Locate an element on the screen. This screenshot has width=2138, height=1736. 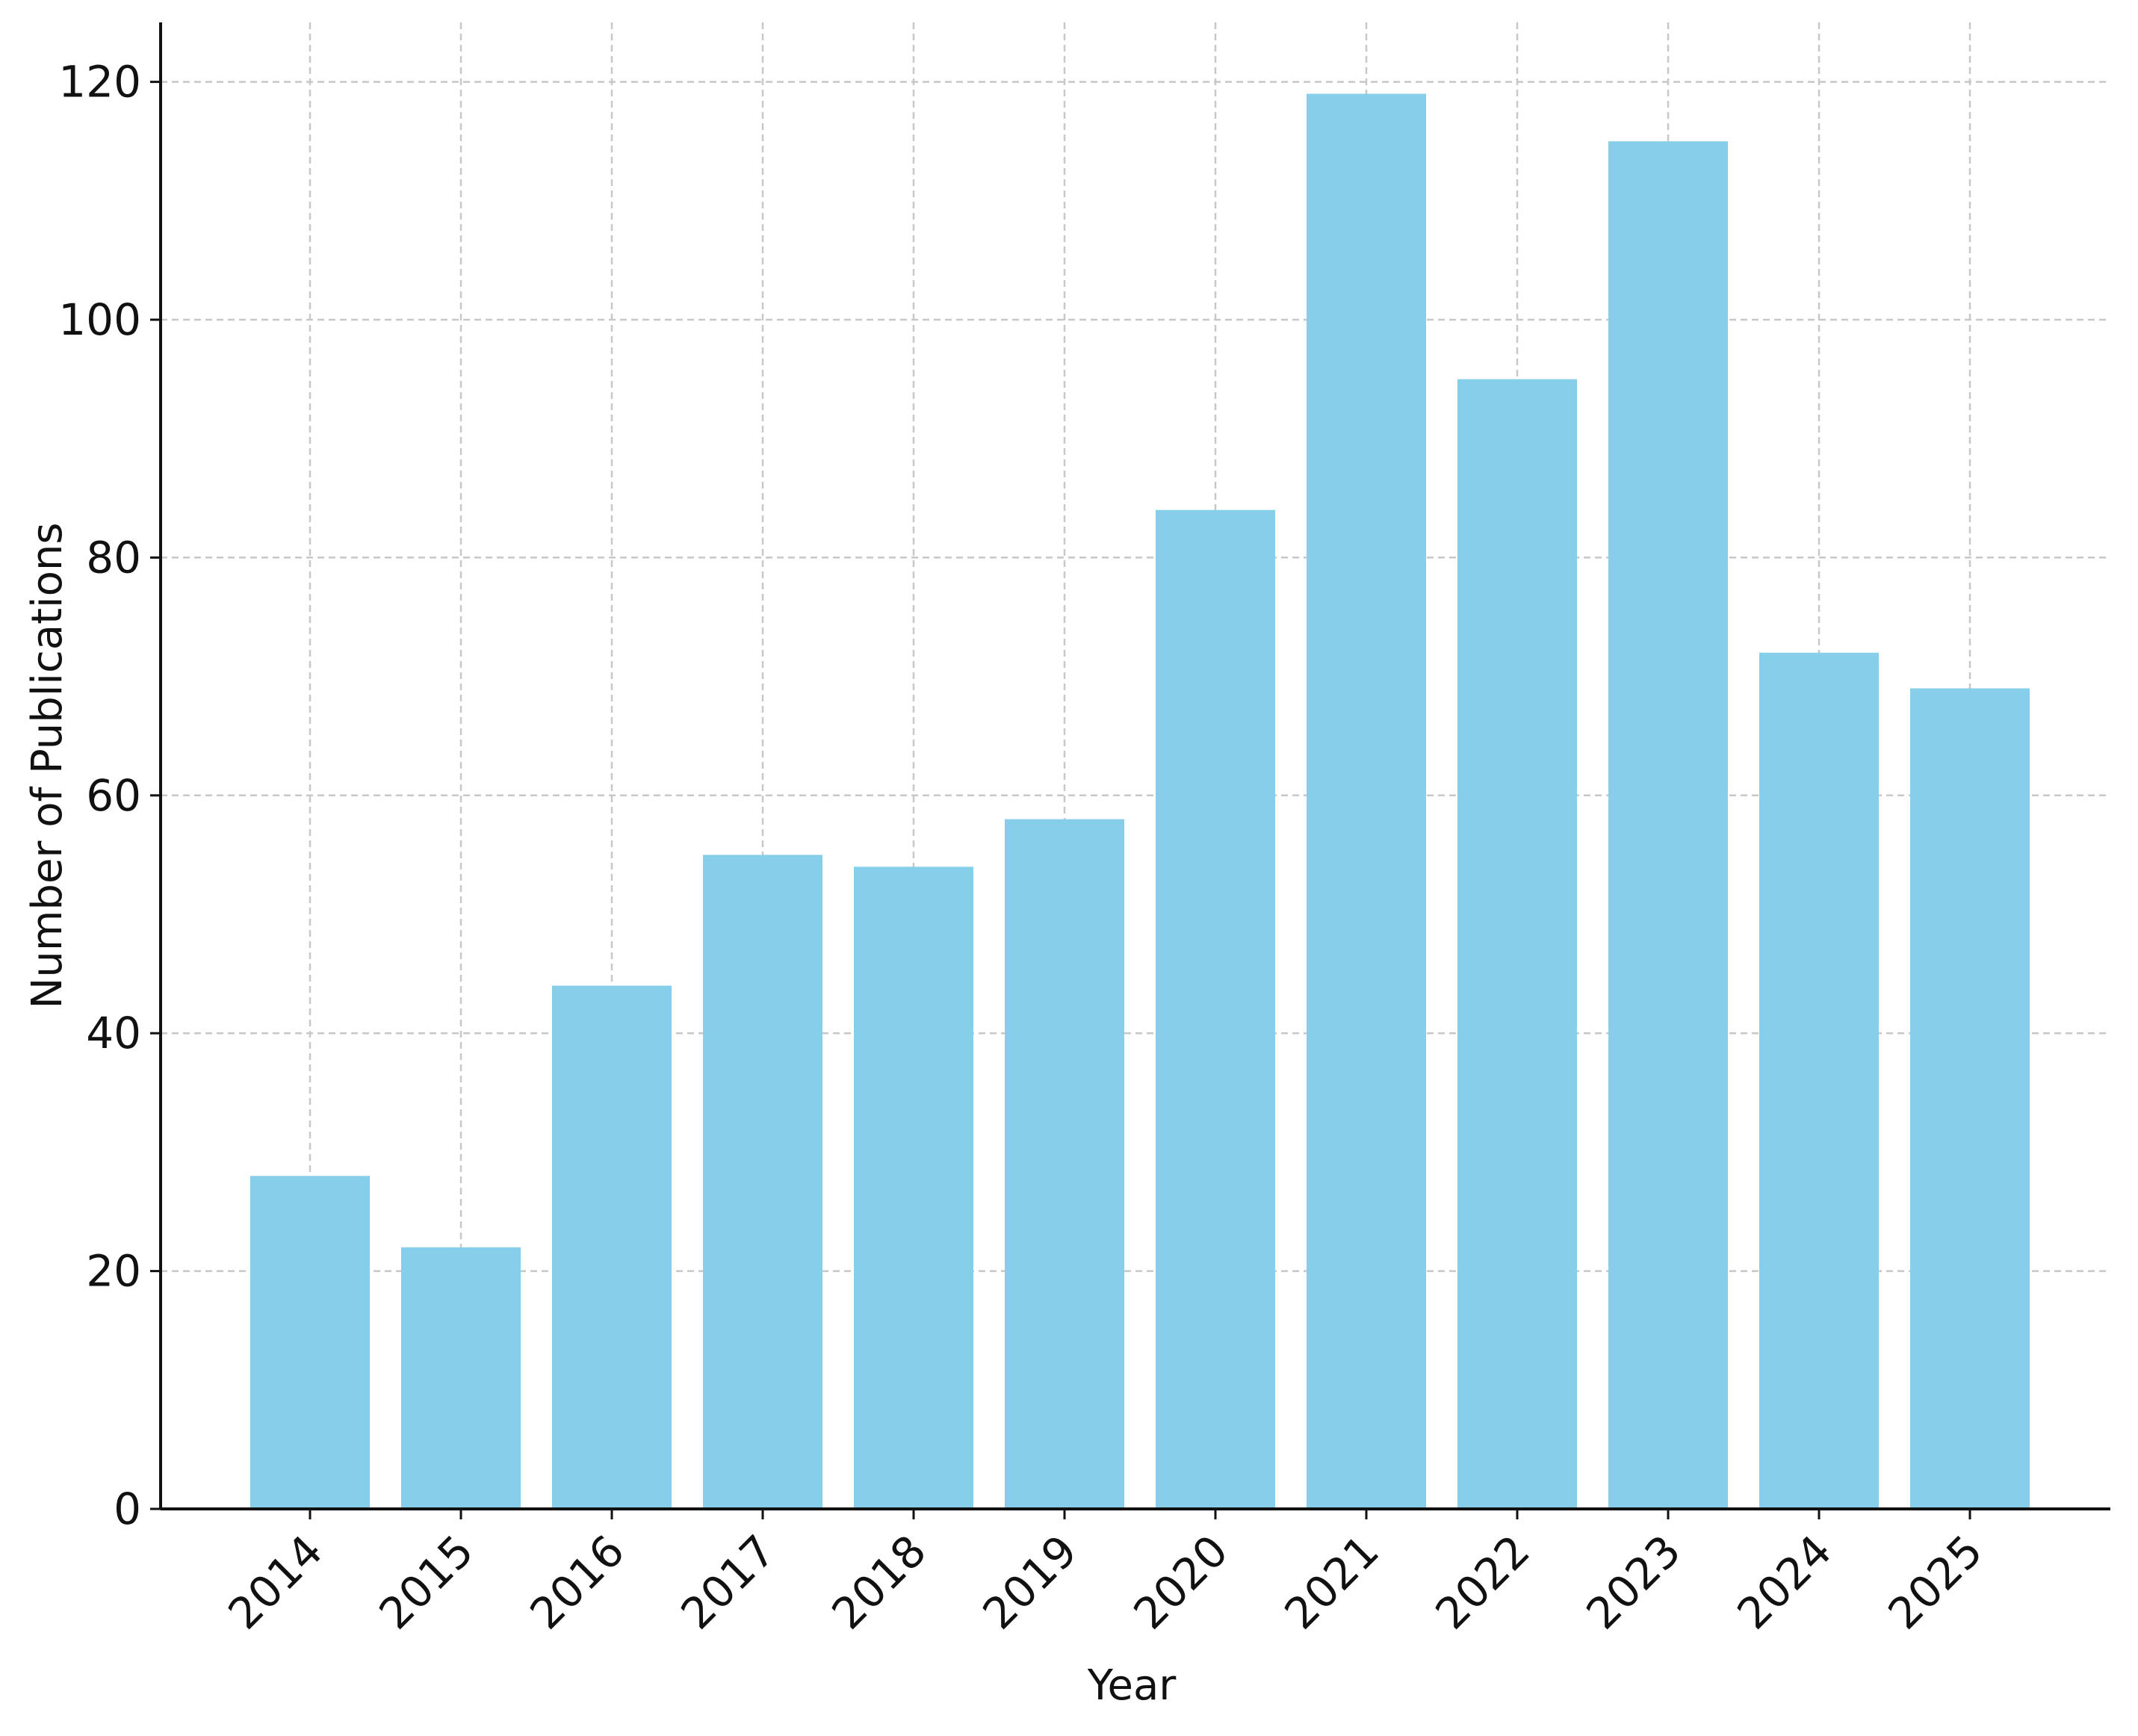
bar-2014 is located at coordinates (310, 1342).